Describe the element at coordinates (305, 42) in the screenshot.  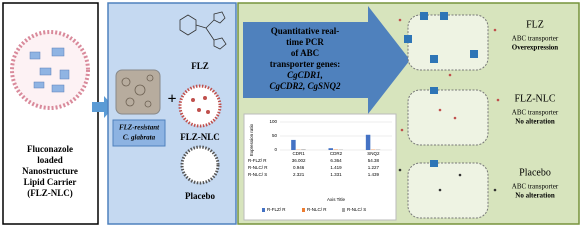
I see `method-text: time PCR` at that location.